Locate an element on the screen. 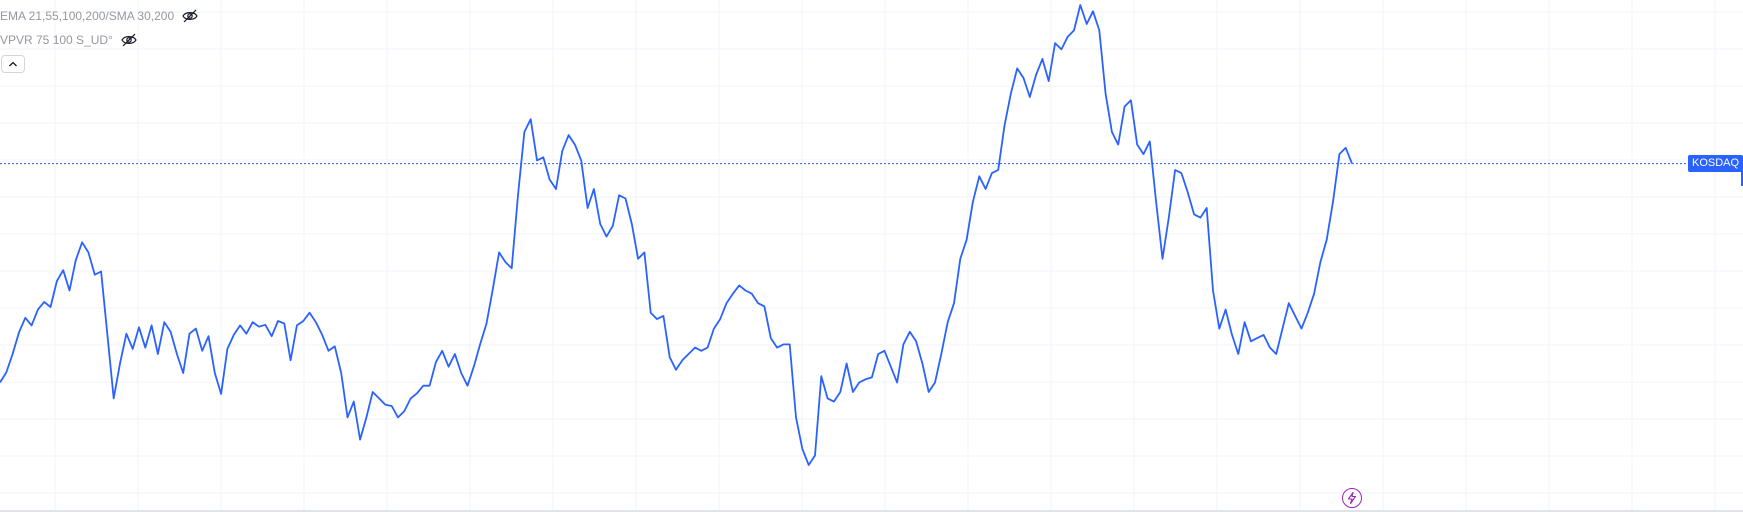 The image size is (1743, 512). collapse-legend-button is located at coordinates (13, 64).